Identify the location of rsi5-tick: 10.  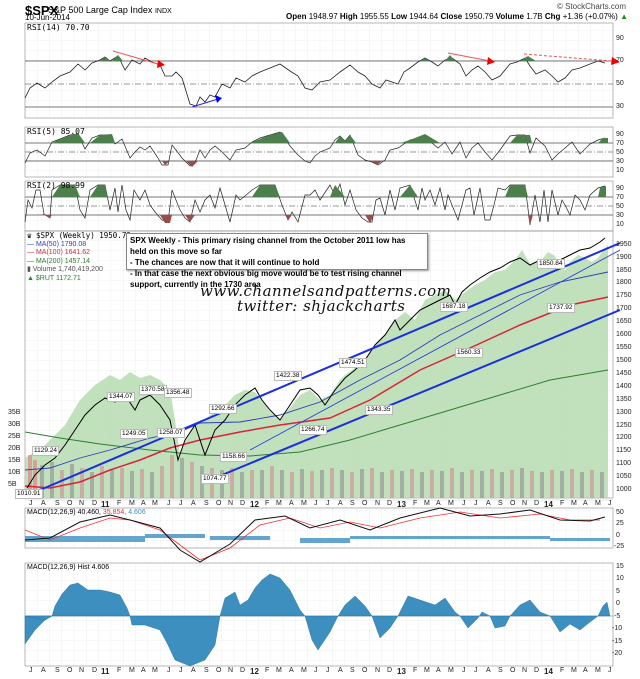
(620, 170).